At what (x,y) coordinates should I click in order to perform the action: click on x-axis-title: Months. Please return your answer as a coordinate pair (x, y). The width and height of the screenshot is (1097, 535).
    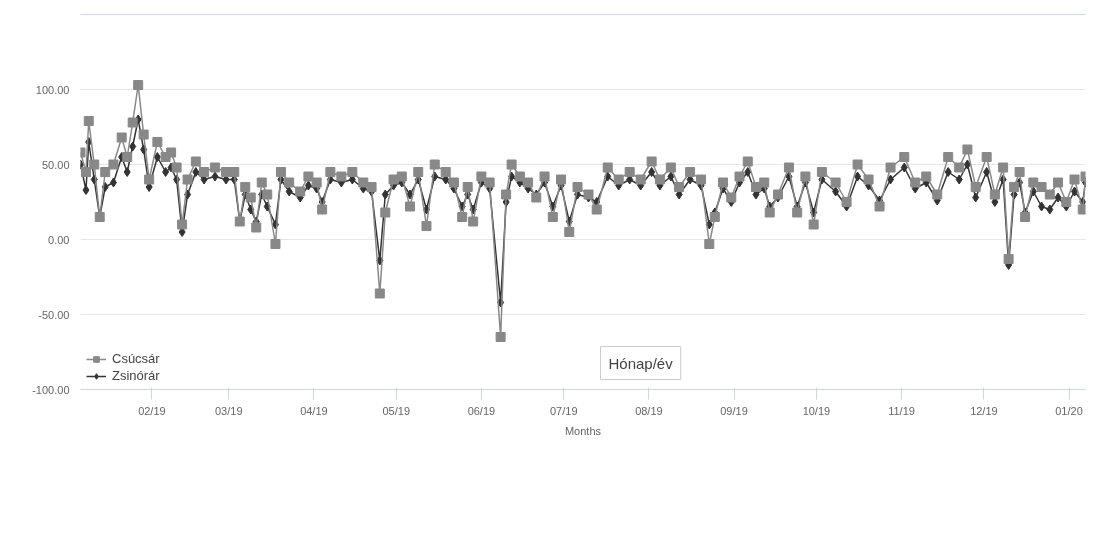
    Looking at the image, I should click on (583, 430).